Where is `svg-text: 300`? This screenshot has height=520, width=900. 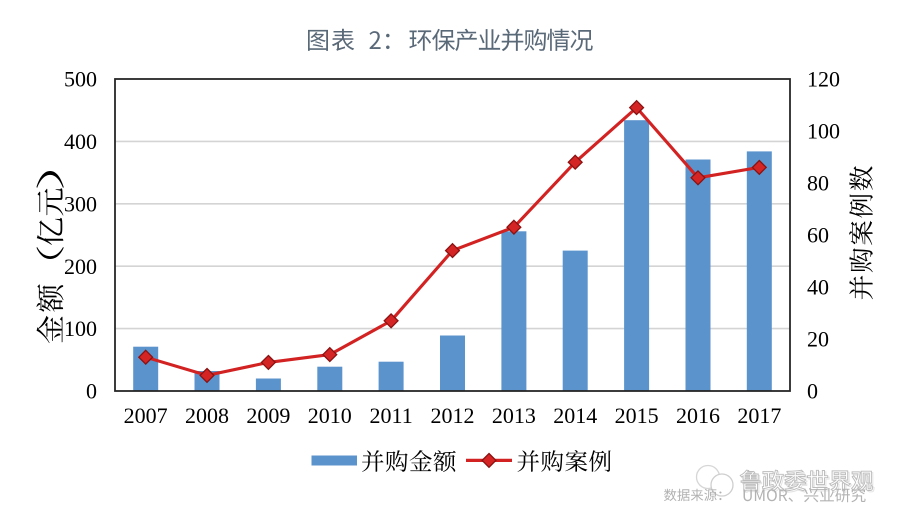
svg-text: 300 is located at coordinates (80, 203).